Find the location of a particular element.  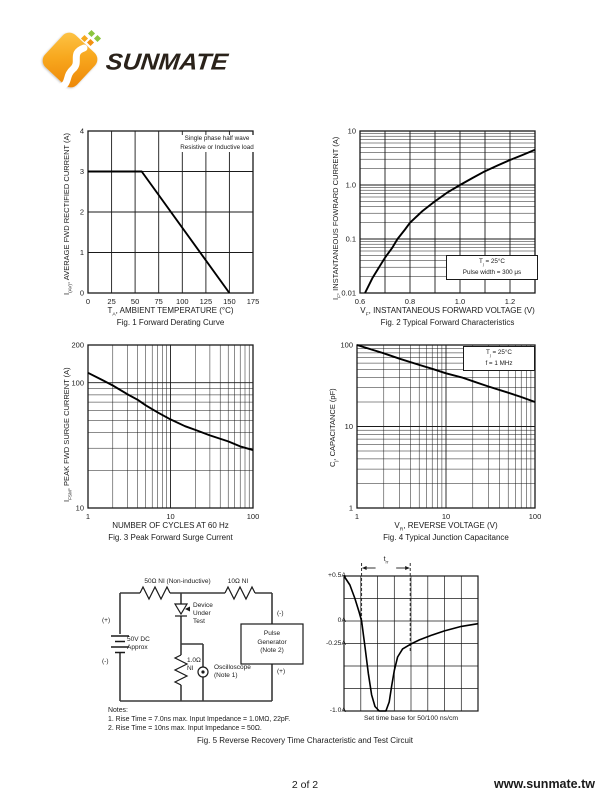

fig4-x-axis-label: VR, REVERSE VOLTAGE (V) is located at coordinates (446, 527).